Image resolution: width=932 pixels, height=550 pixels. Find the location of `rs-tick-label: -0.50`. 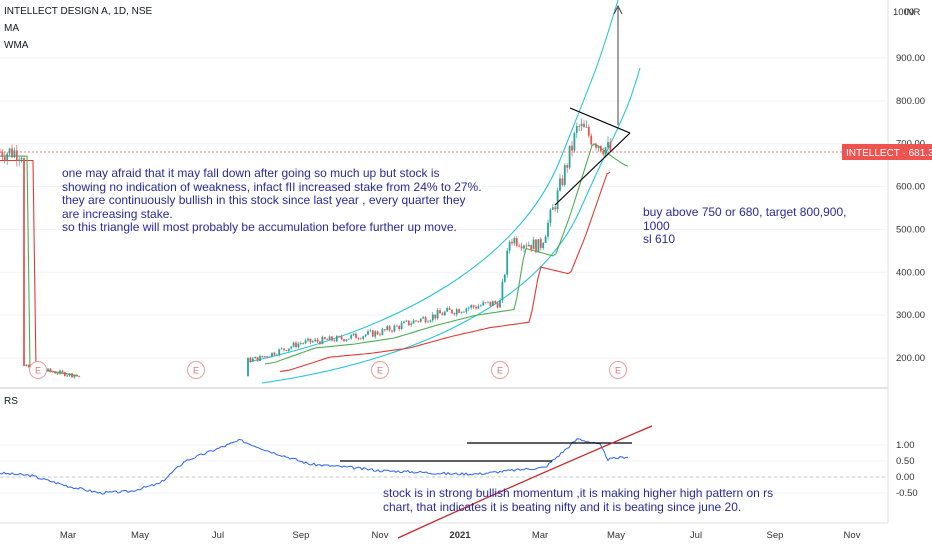

rs-tick-label: -0.50 is located at coordinates (907, 493).